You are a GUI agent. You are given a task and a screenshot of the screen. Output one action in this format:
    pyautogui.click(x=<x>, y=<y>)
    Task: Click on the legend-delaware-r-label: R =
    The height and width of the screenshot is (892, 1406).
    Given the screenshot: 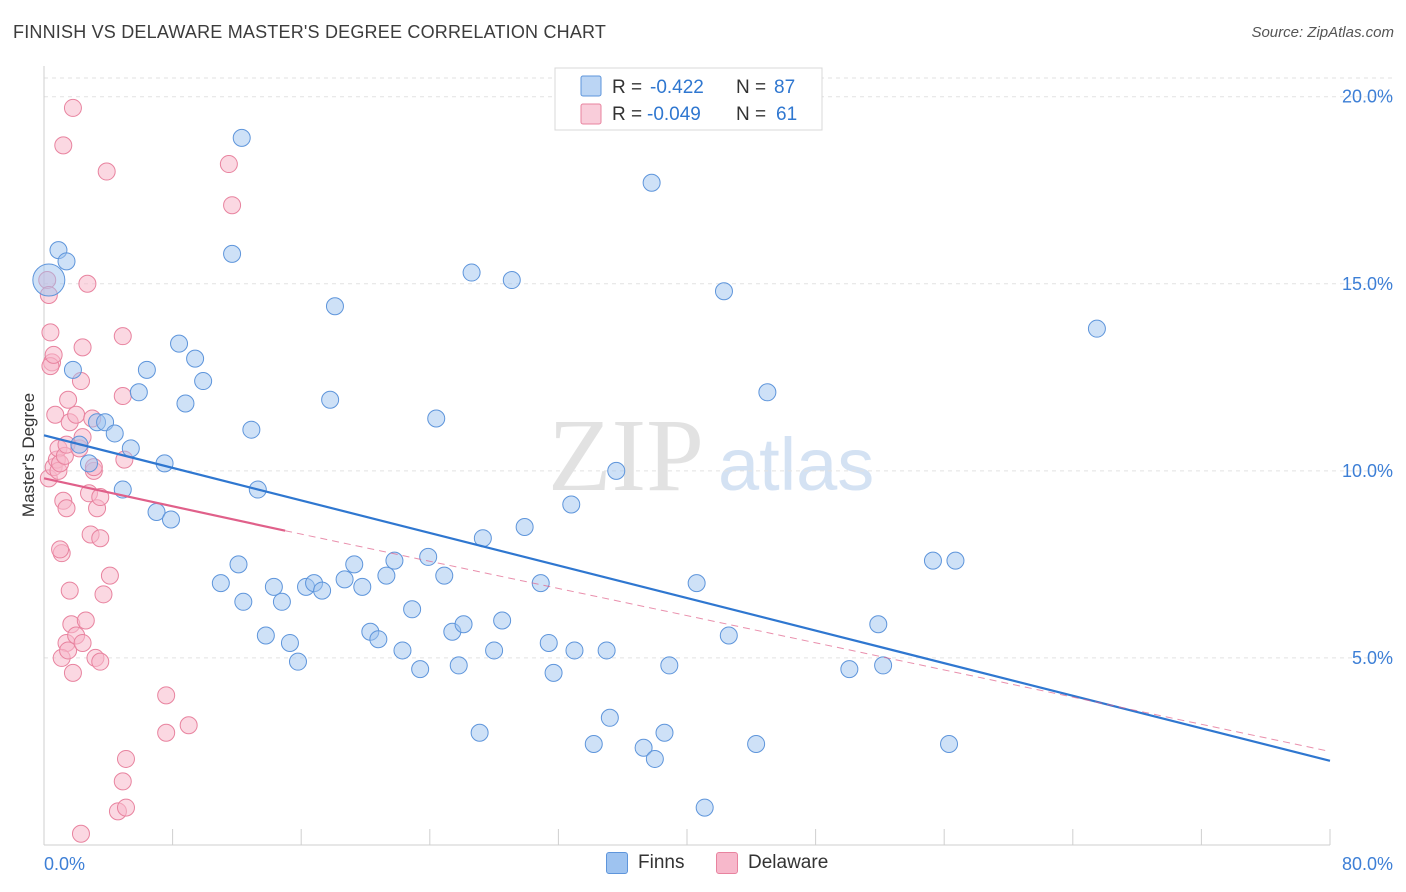 What is the action you would take?
    pyautogui.click(x=627, y=114)
    